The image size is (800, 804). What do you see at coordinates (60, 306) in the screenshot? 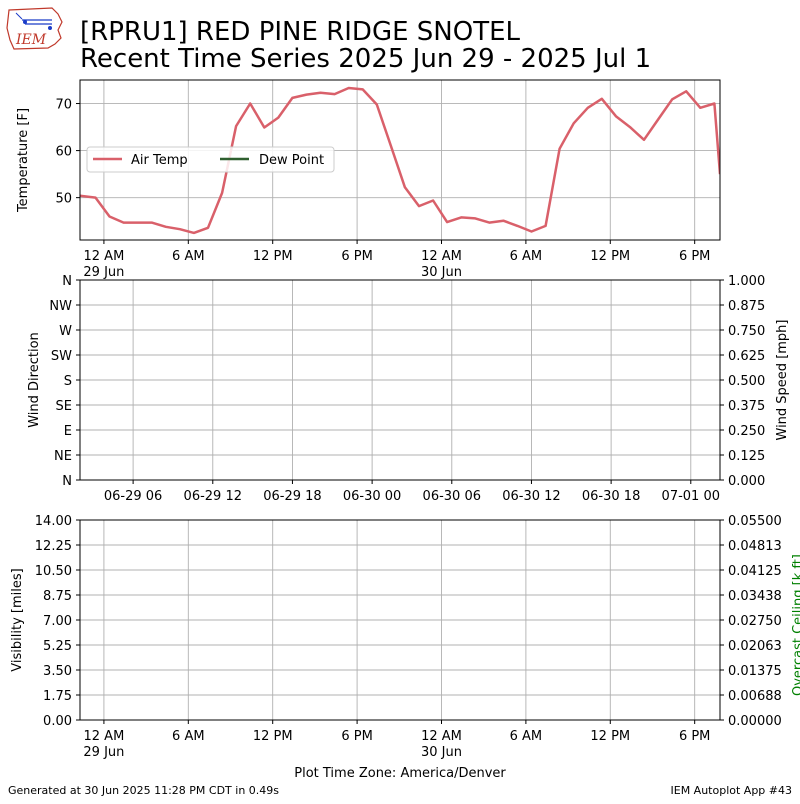
I see `y-tick-label-left: NW` at bounding box center [60, 306].